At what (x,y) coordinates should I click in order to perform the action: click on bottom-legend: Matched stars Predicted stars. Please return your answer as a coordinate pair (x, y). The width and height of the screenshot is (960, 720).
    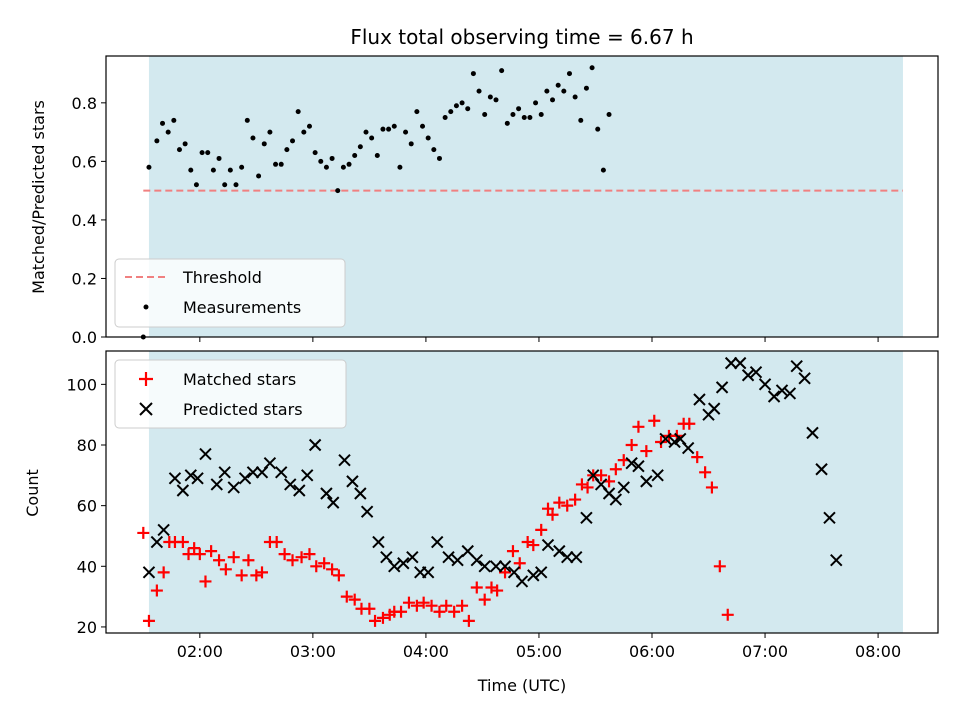
    Looking at the image, I should click on (230, 394).